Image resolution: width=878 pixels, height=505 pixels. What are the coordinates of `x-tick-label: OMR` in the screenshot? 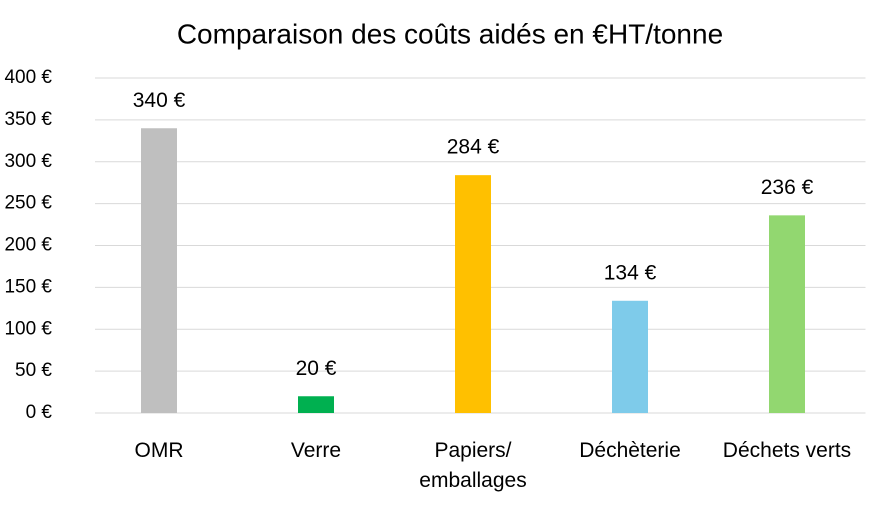 It's located at (159, 450).